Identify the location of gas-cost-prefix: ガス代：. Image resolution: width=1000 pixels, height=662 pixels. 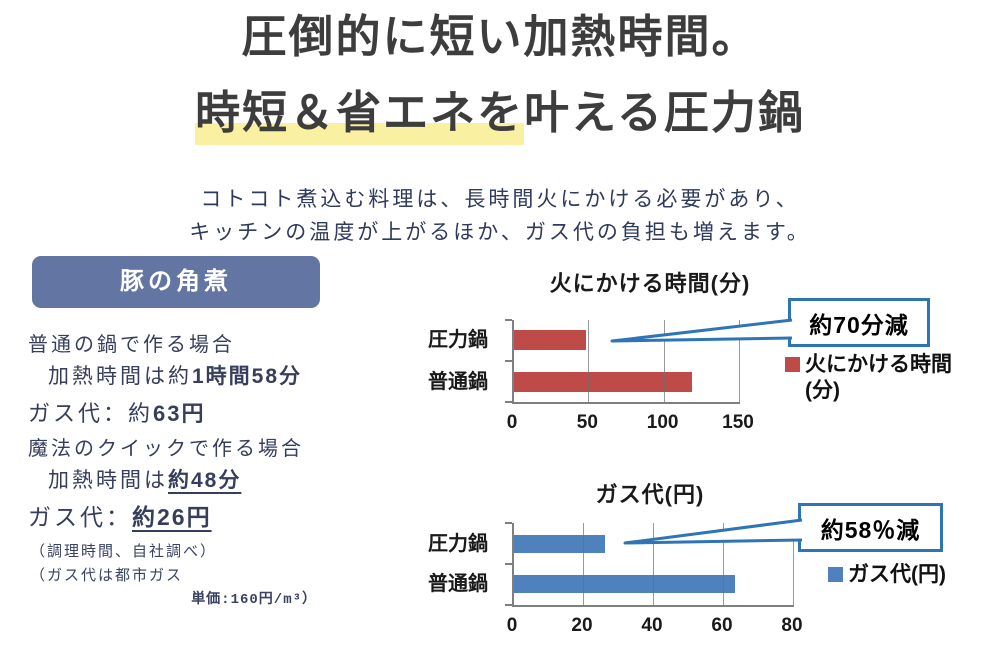
(80, 517).